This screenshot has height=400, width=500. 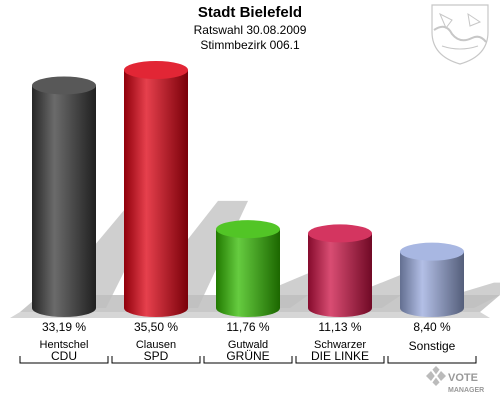 What do you see at coordinates (156, 189) in the screenshot?
I see `bar-spd` at bounding box center [156, 189].